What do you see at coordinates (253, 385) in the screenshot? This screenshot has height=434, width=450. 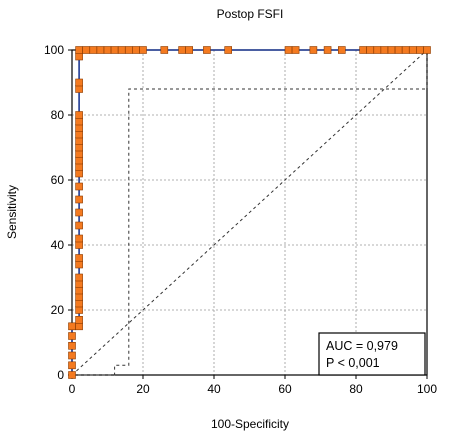 I see `x-axis: 0 20 40 60 80 100` at bounding box center [253, 385].